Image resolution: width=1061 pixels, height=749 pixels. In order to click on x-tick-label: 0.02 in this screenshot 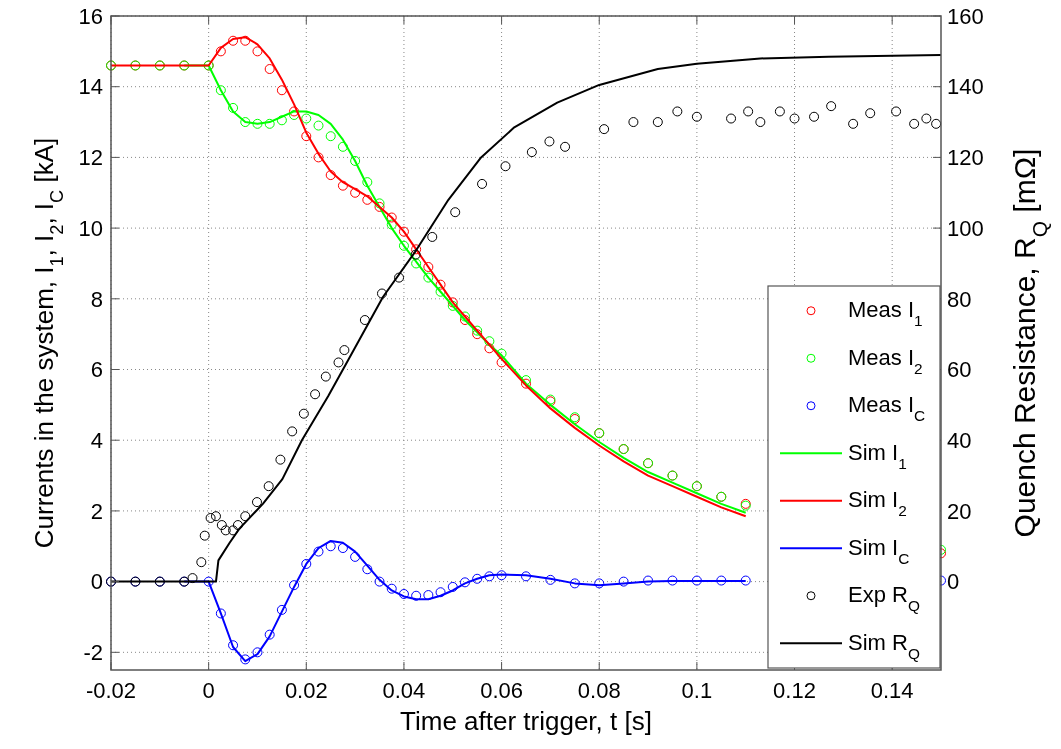, I will do `click(306, 690)`.